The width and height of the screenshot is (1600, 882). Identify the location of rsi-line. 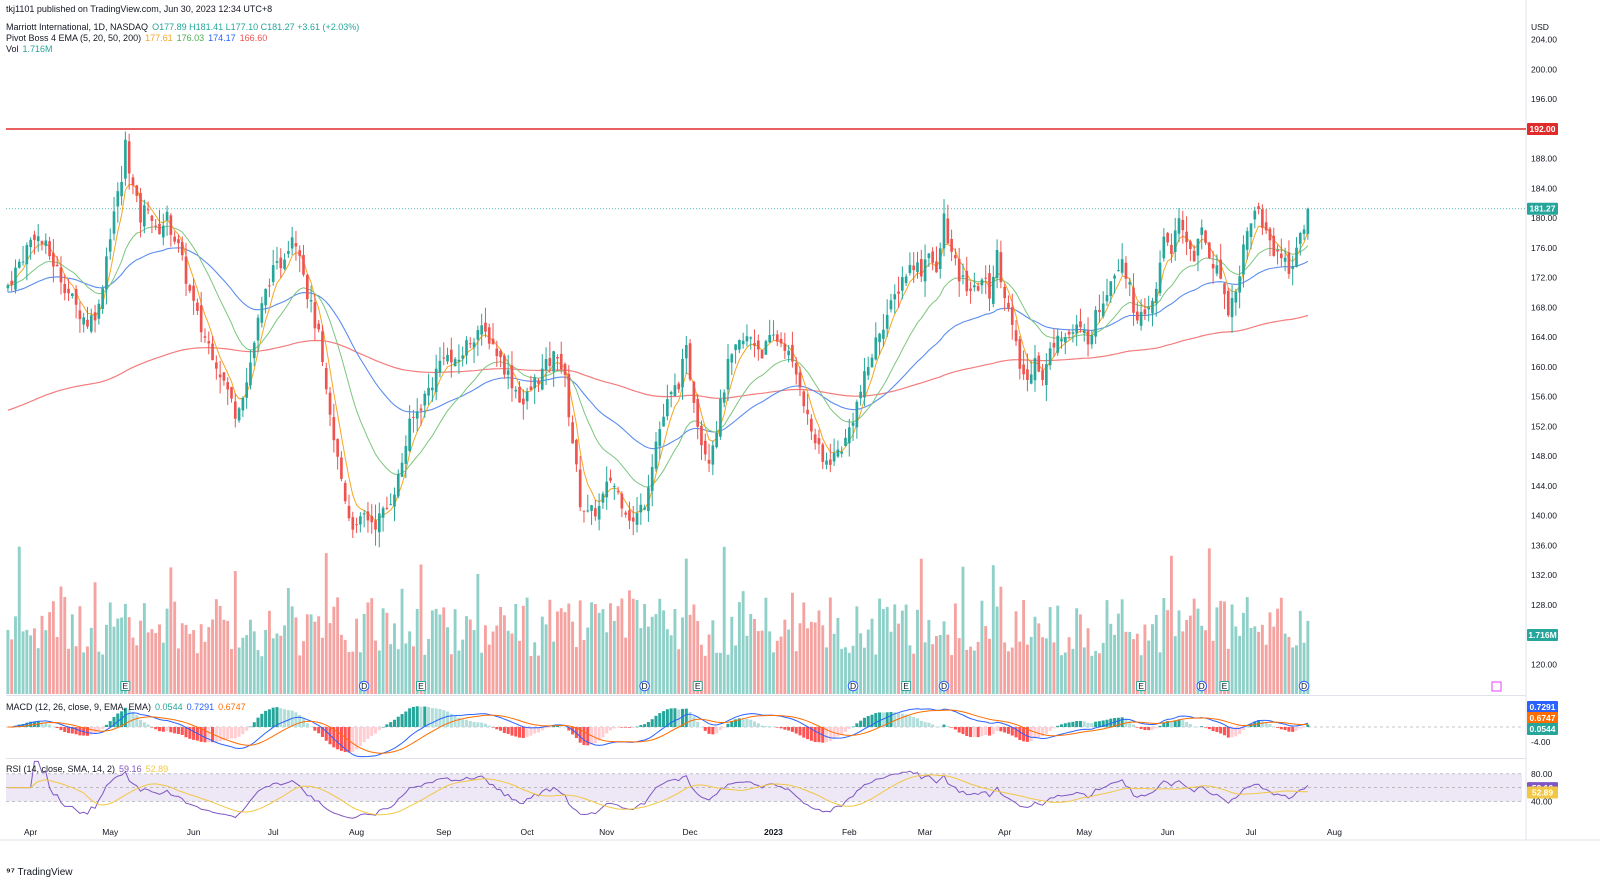
(658, 789).